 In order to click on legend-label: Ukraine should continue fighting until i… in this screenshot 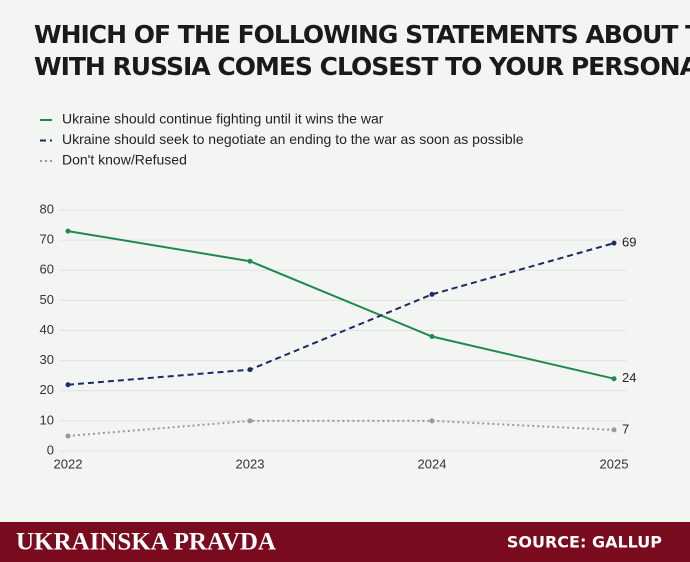, I will do `click(223, 119)`.